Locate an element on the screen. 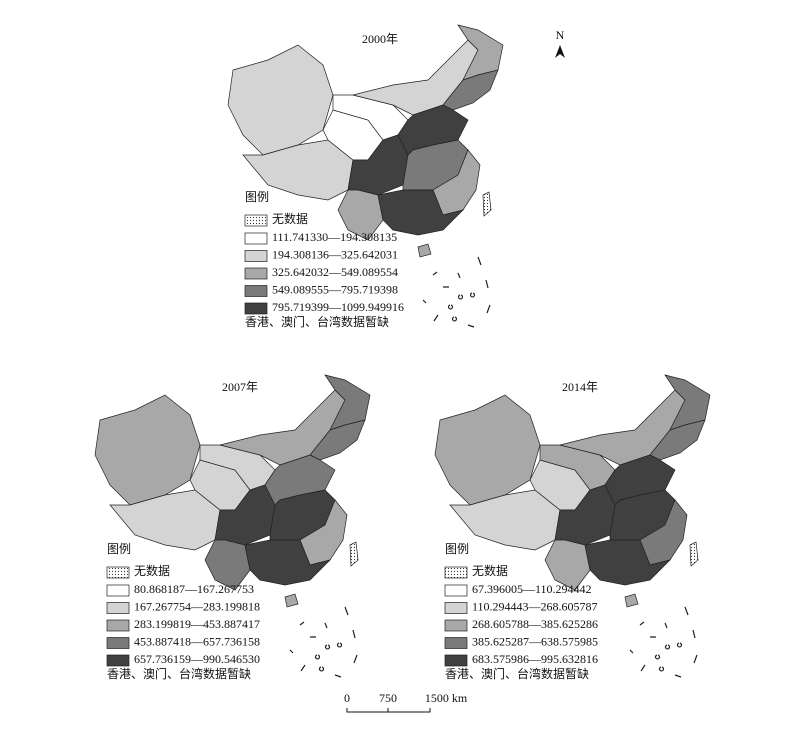 The width and height of the screenshot is (800, 734). legend-label: 795.719399—1099.949916 is located at coordinates (338, 307).